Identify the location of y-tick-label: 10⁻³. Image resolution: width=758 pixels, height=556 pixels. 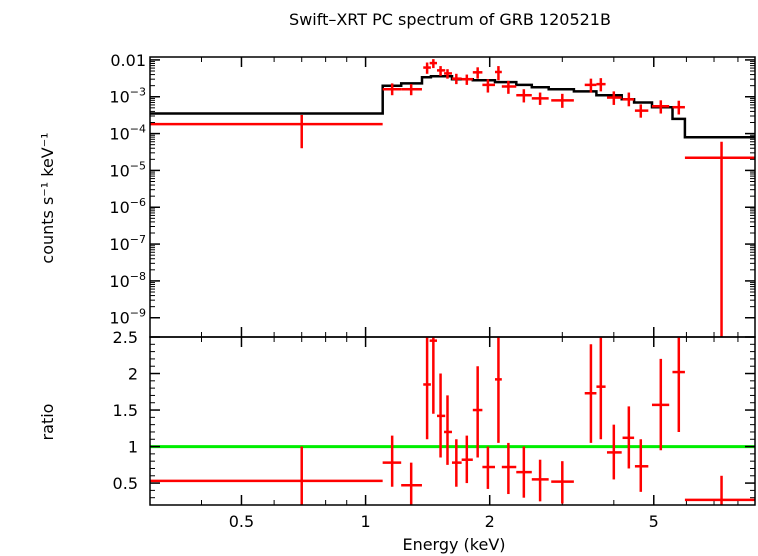
(127, 96).